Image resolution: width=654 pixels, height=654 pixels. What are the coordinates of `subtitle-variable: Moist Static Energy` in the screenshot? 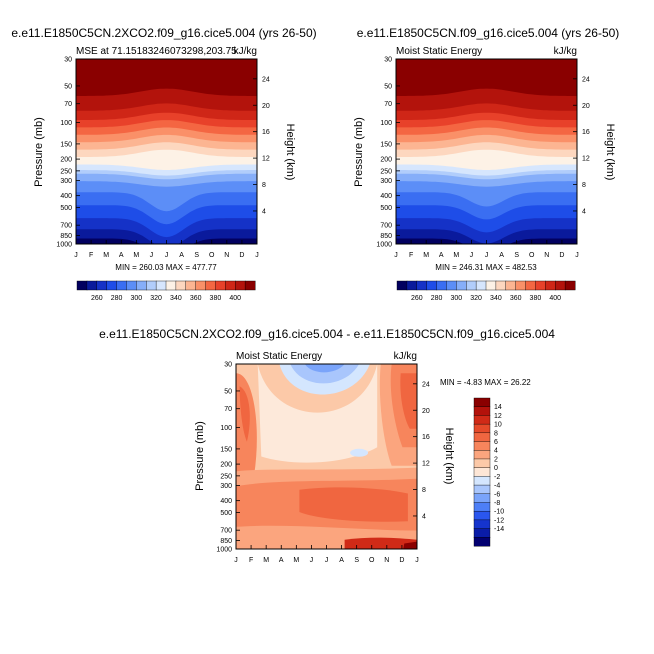 It's located at (279, 356).